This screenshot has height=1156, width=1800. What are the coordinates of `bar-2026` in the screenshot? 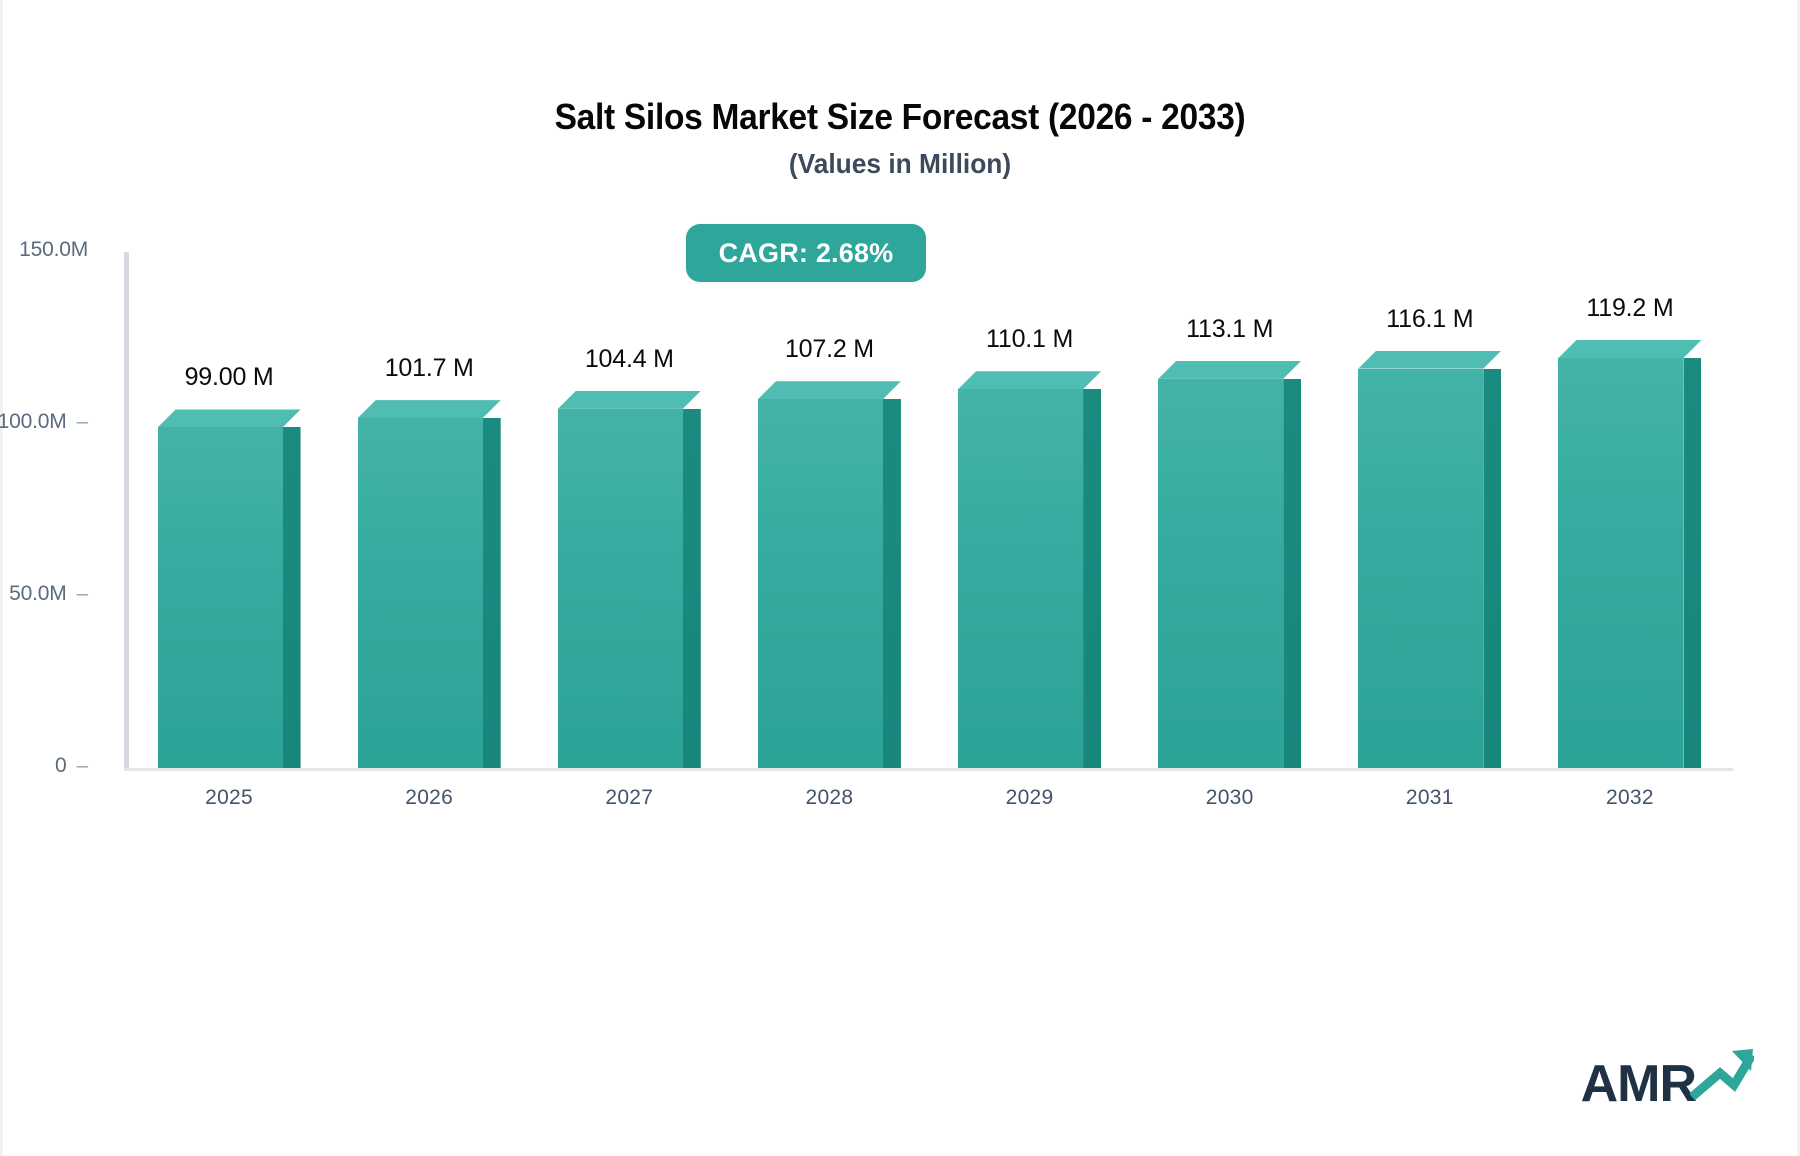 It's located at (429, 584).